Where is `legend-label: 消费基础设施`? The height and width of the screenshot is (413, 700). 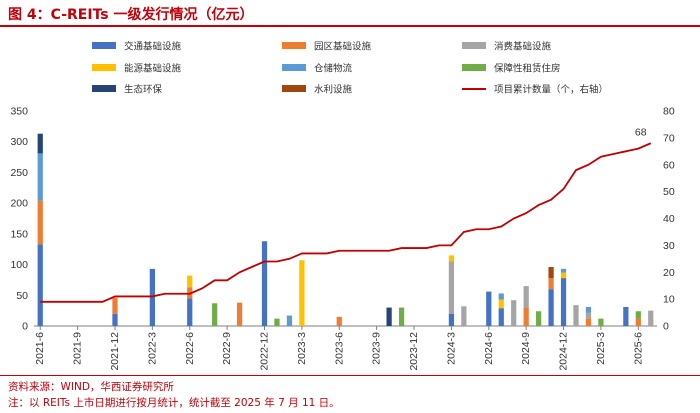
legend-label: 消费基础设施 is located at coordinates (523, 47).